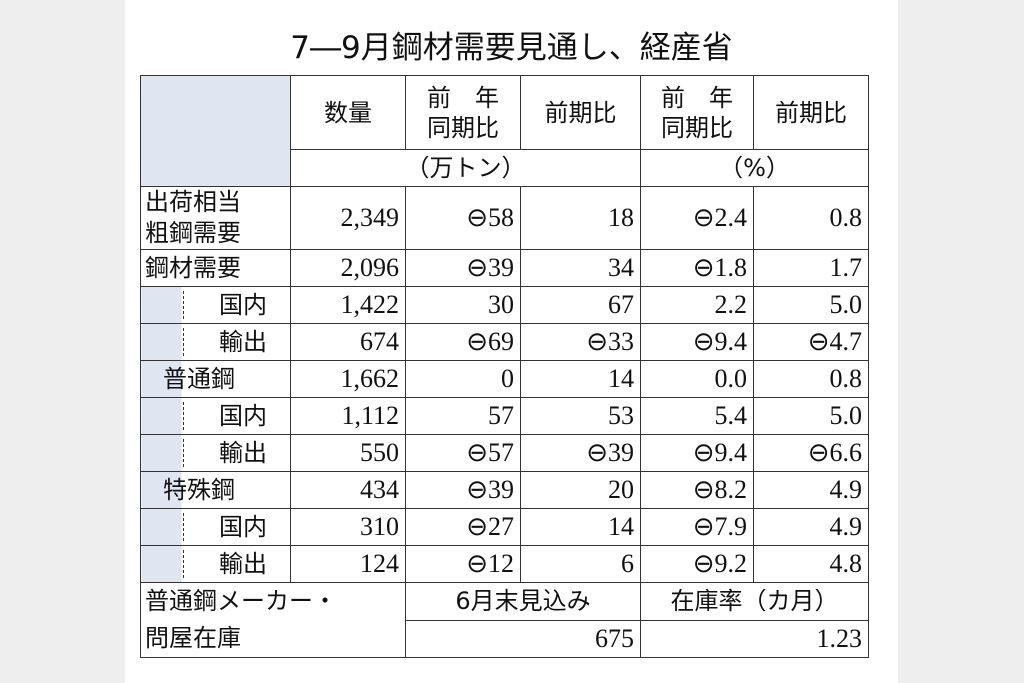 The image size is (1024, 683). What do you see at coordinates (348, 564) in the screenshot?
I see `value-cell: 124` at bounding box center [348, 564].